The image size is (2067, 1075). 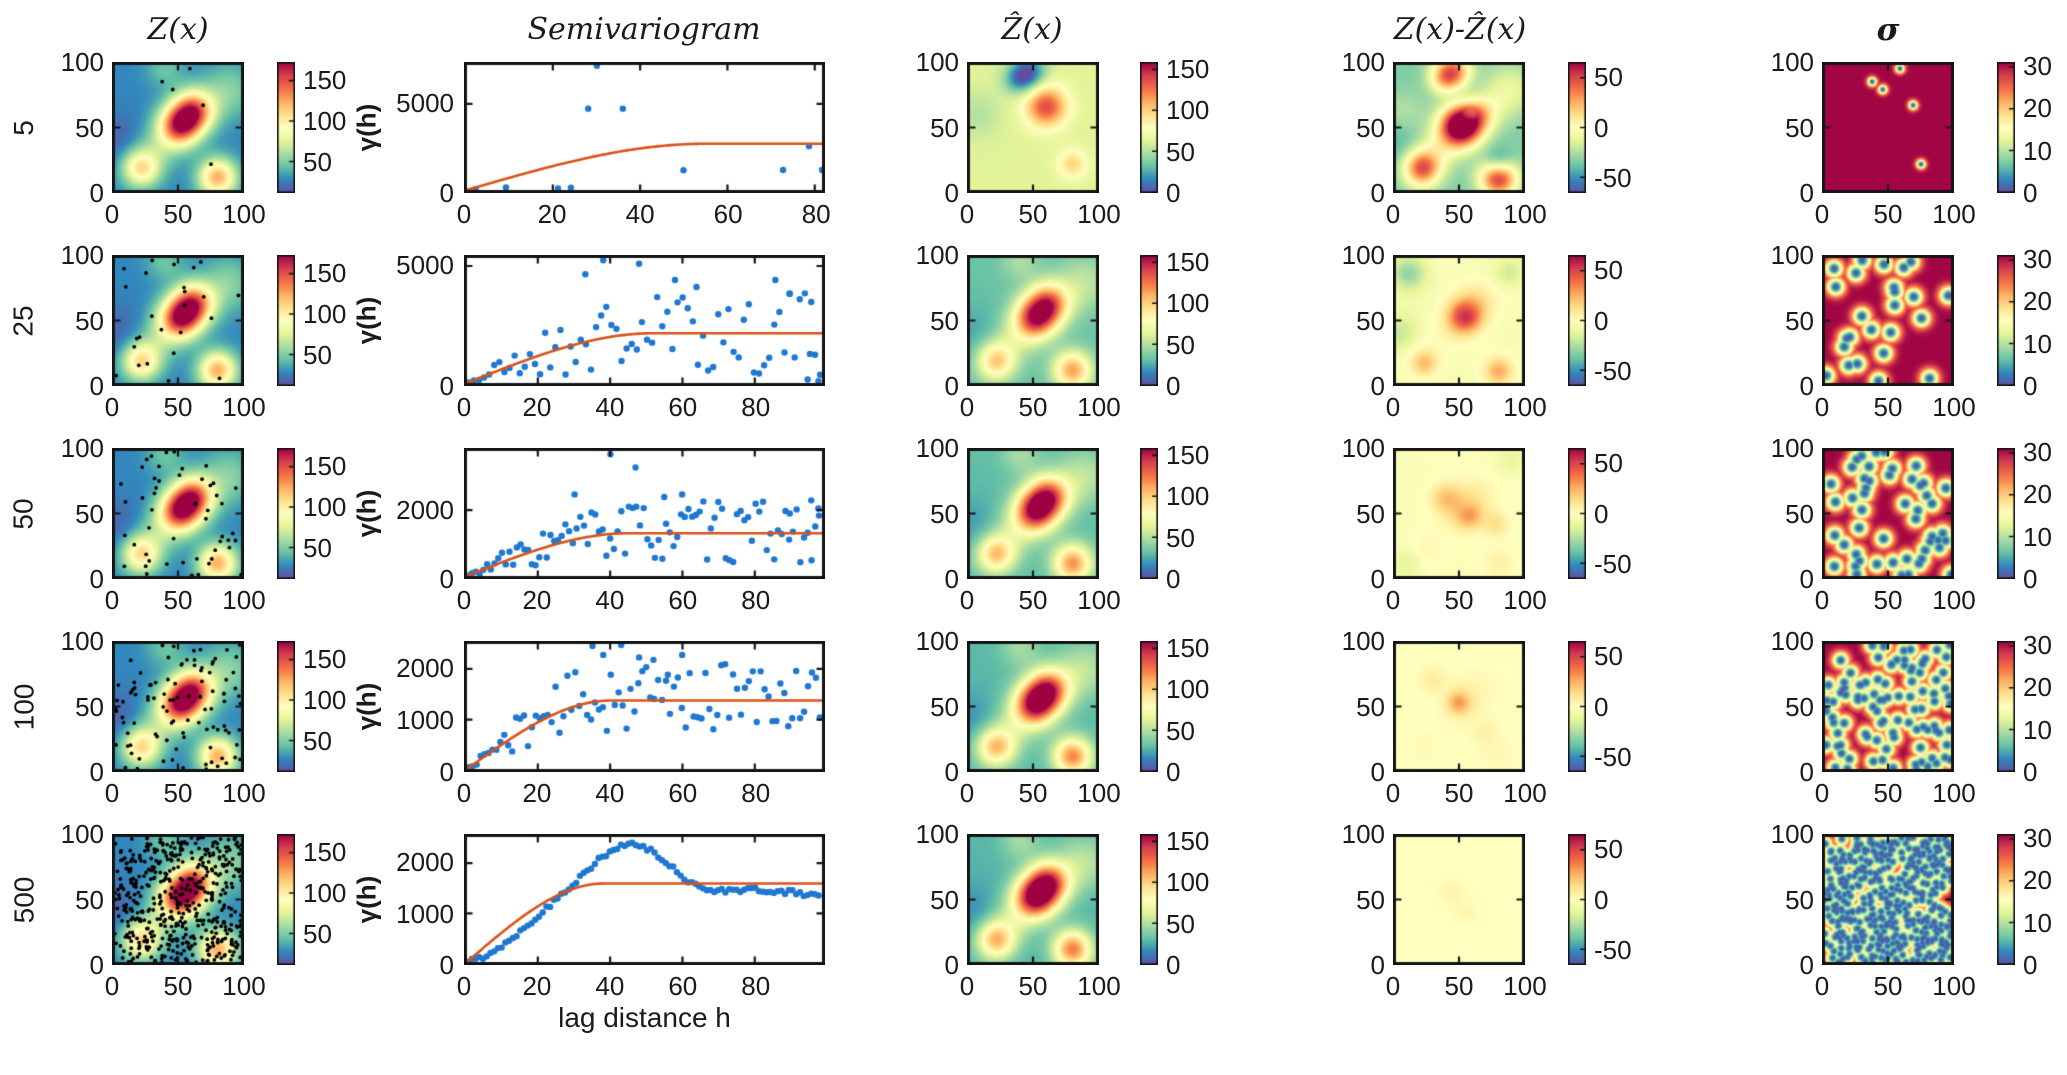 What do you see at coordinates (2037, 108) in the screenshot?
I see `colorbar-tick-label: 20` at bounding box center [2037, 108].